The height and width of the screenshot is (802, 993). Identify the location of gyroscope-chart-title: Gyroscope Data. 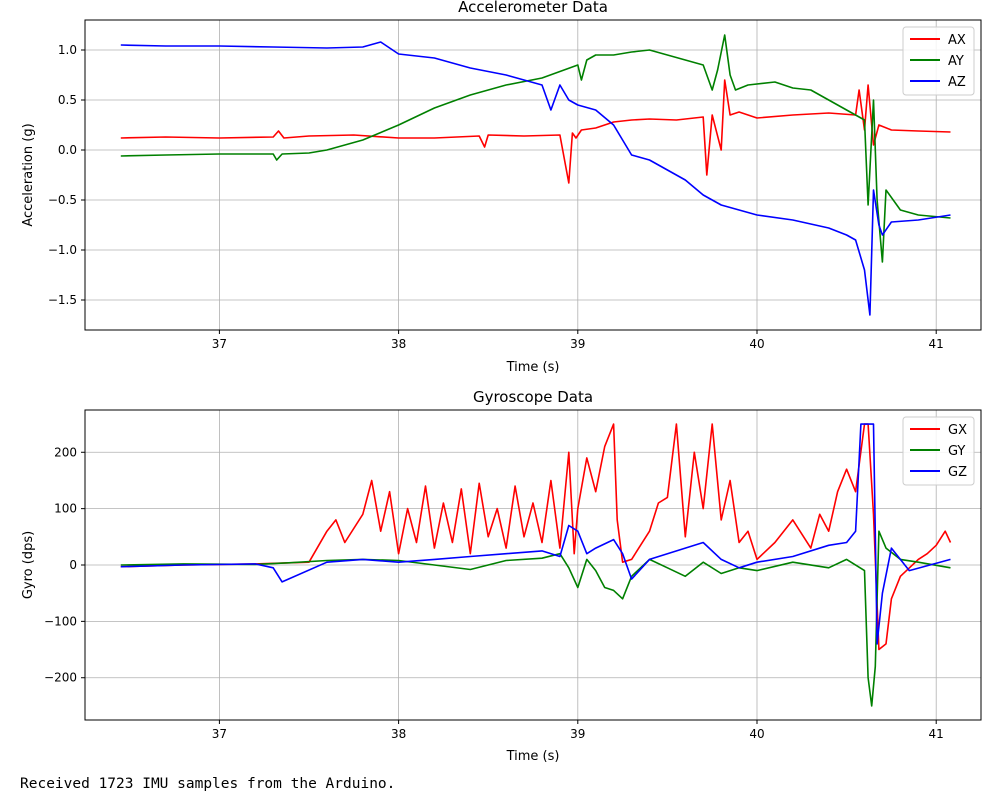
(533, 397).